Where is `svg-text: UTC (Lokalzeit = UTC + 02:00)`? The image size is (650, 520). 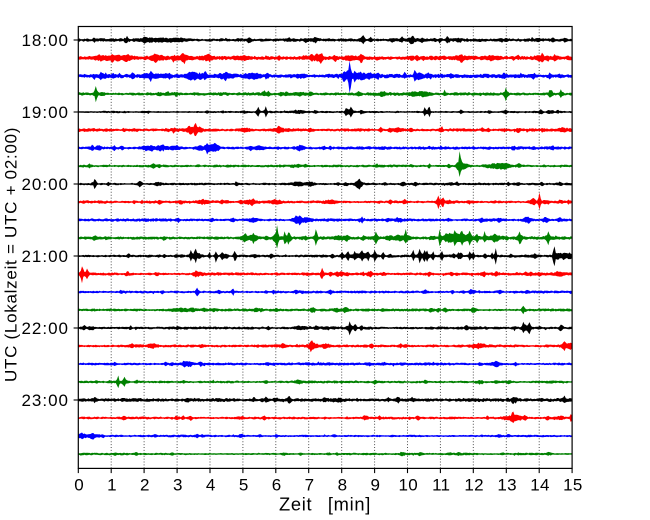
svg-text: UTC (Lokalzeit = UTC + 02:00) is located at coordinates (11, 254).